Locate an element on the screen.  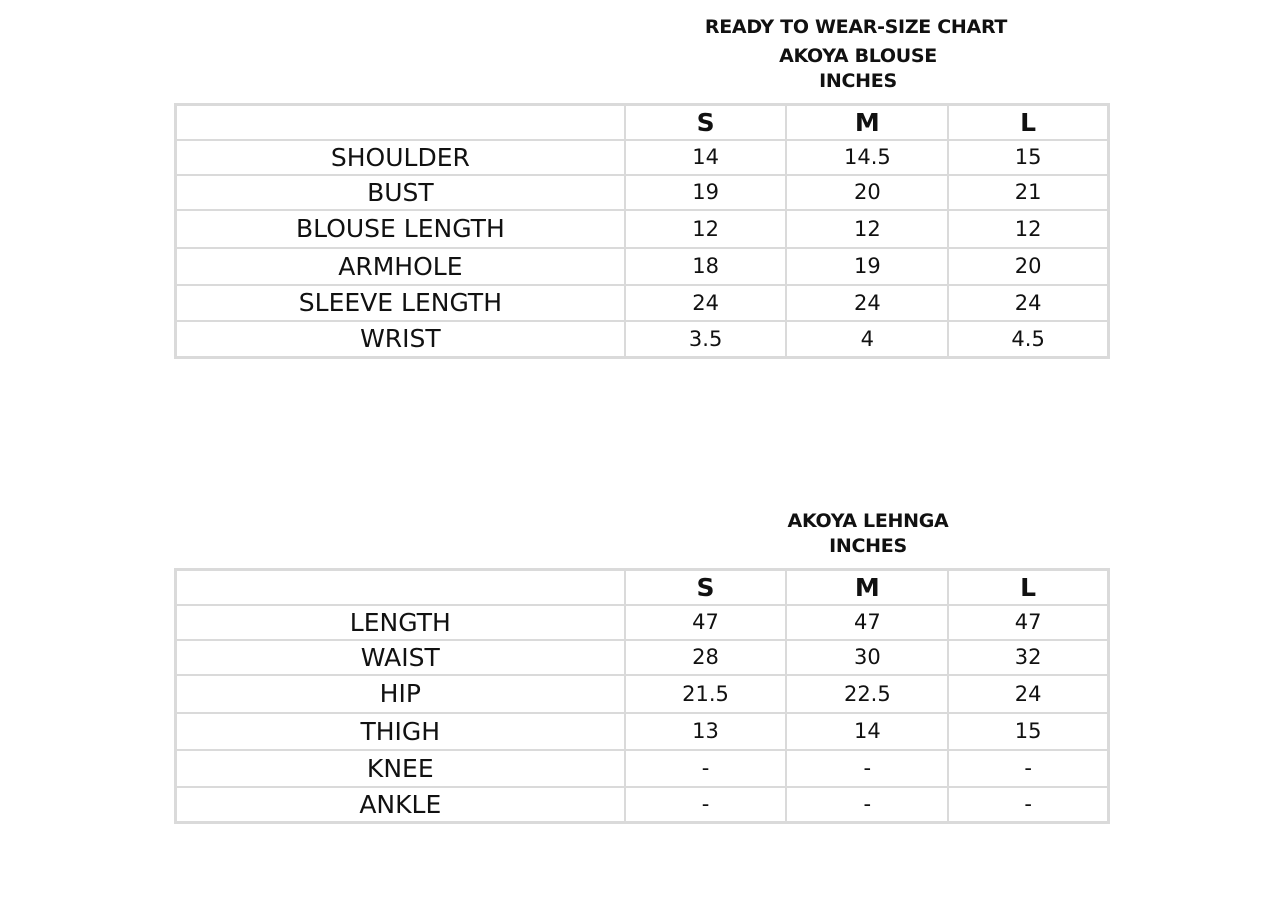
page-title: READY TO WEAR-SIZE CHART is located at coordinates (856, 27).